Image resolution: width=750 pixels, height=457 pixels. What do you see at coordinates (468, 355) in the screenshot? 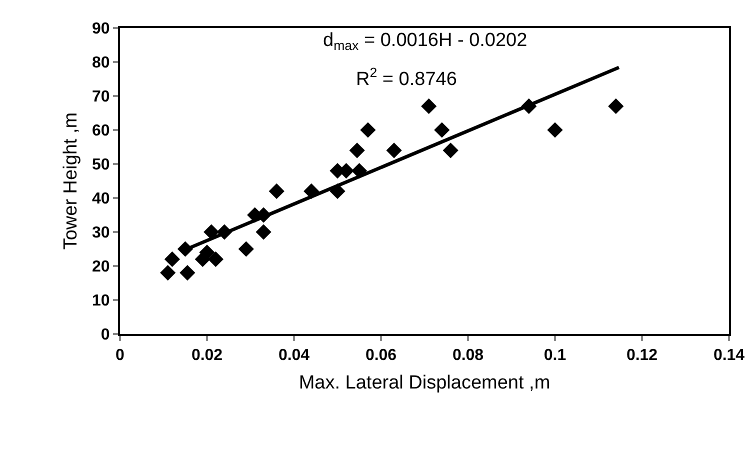
I see `x-tick-label: 0.08` at bounding box center [468, 355].